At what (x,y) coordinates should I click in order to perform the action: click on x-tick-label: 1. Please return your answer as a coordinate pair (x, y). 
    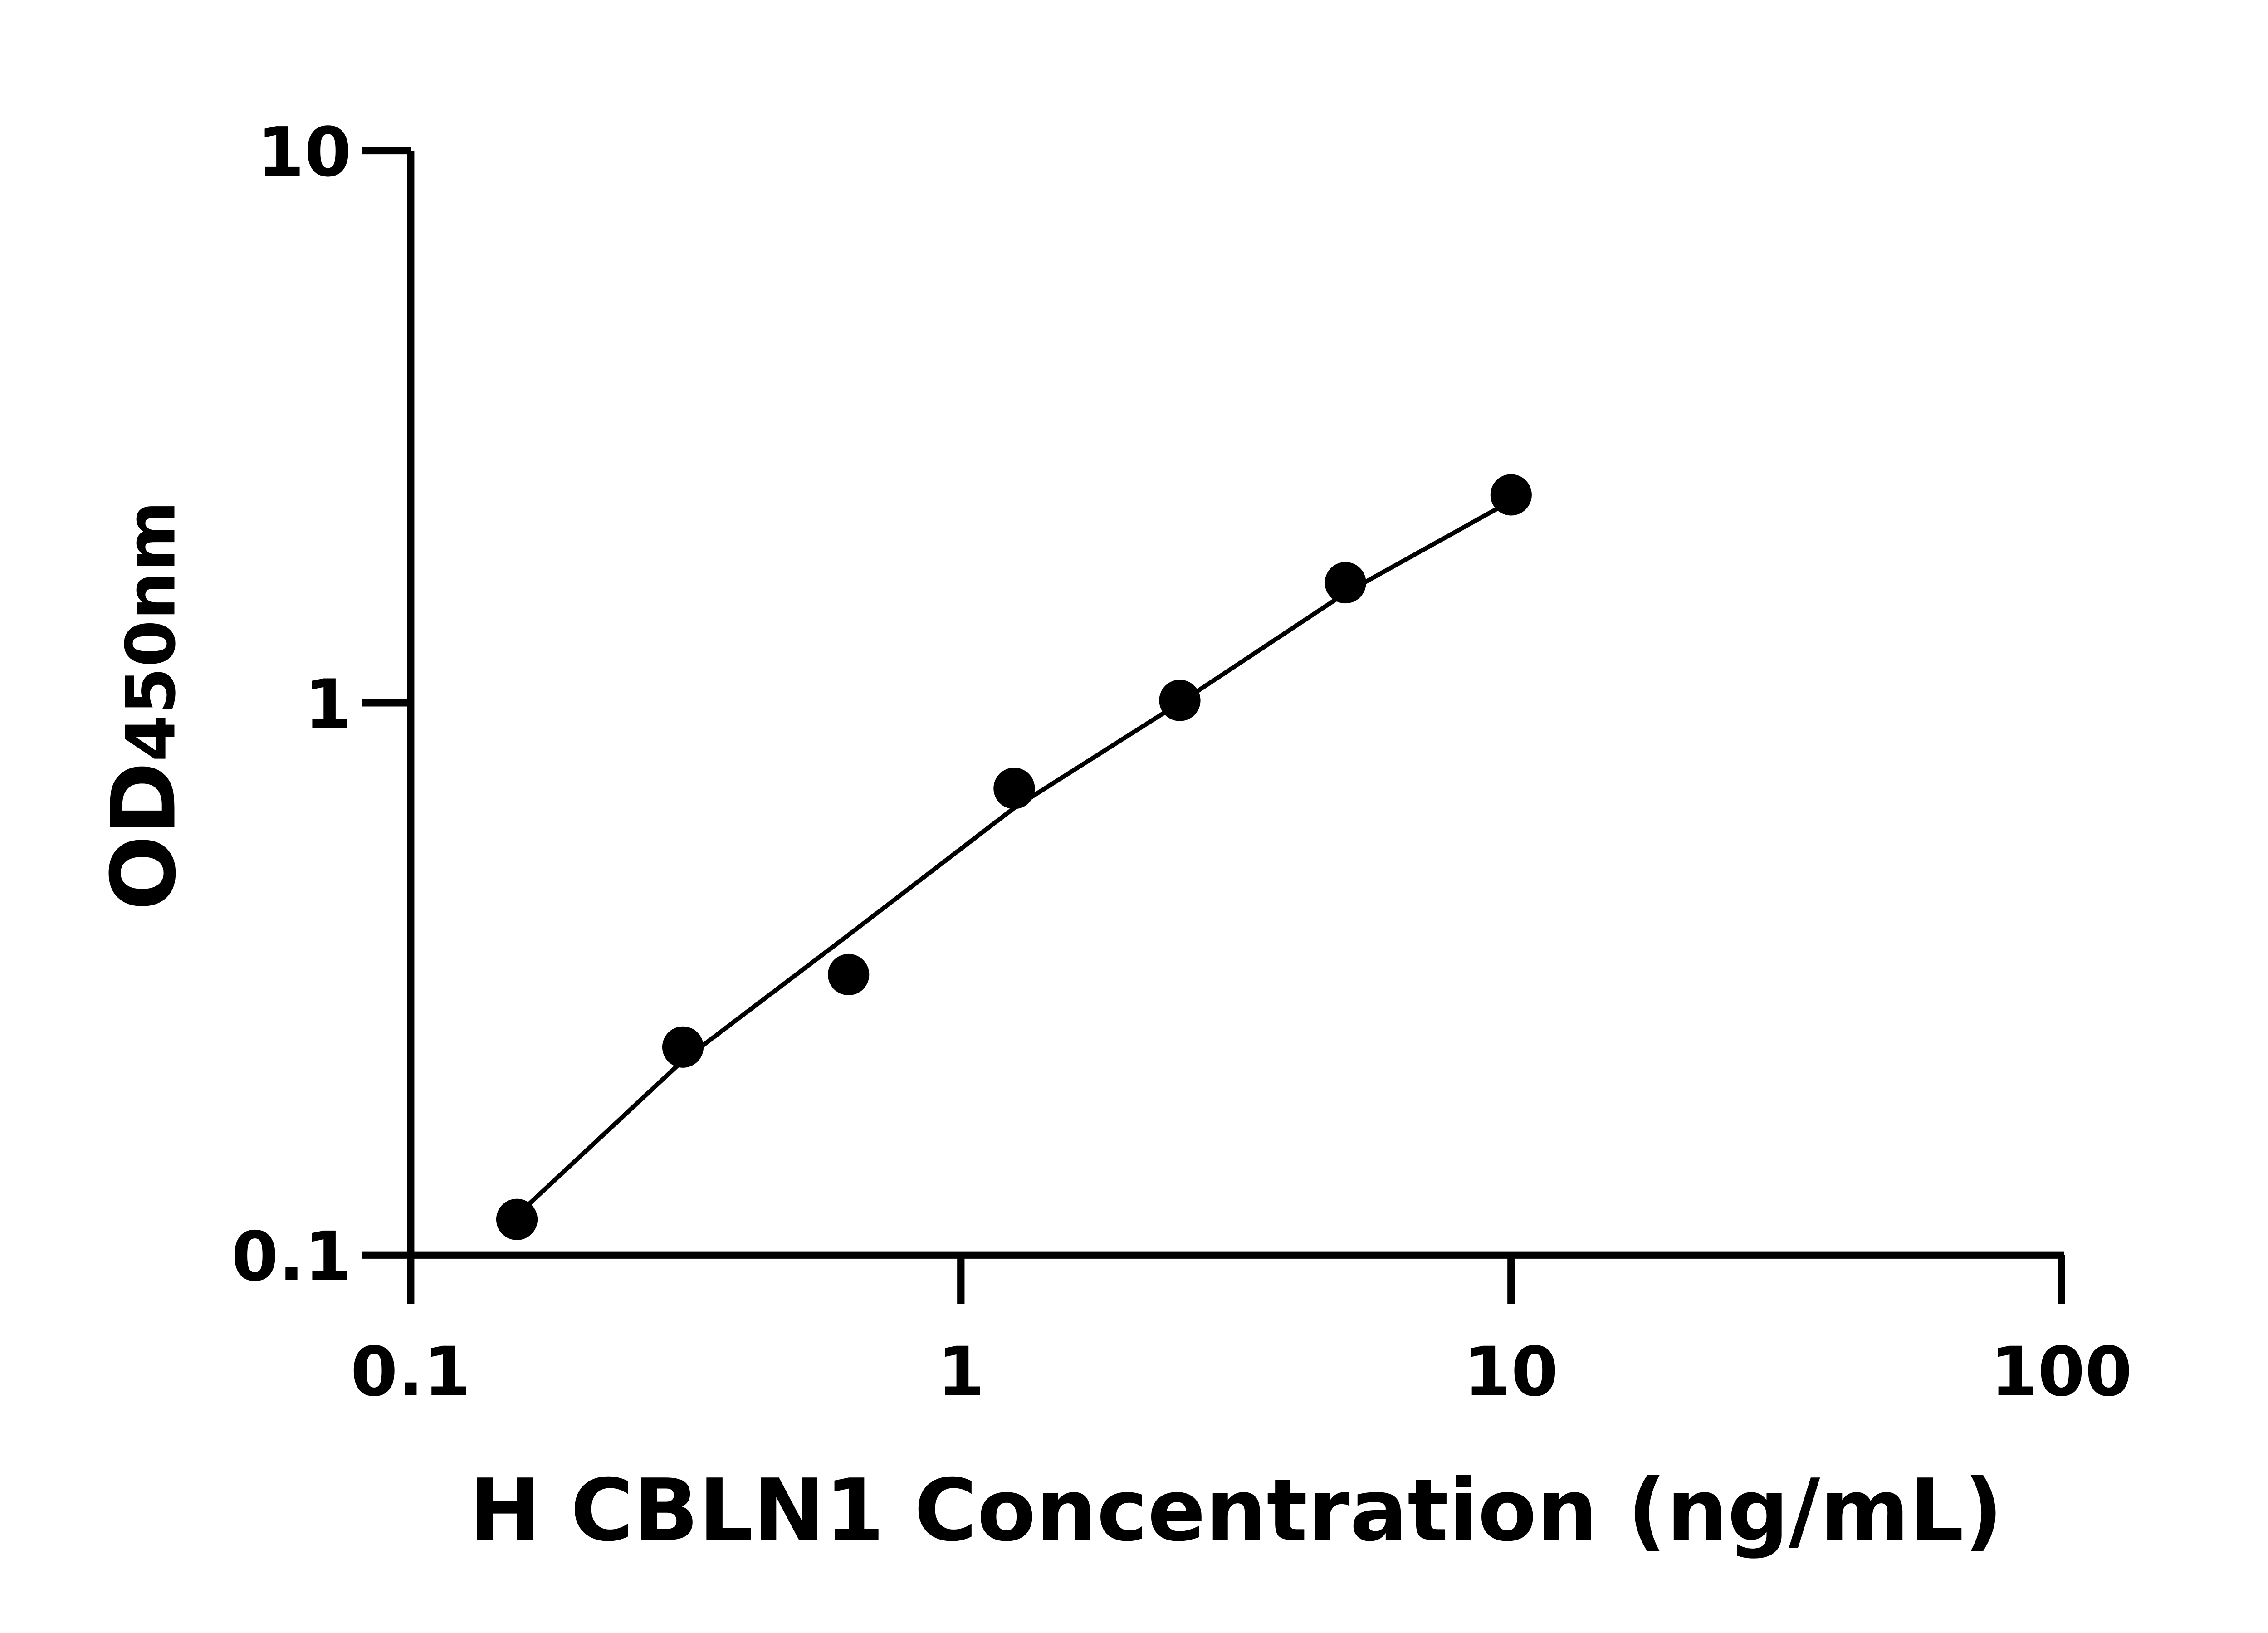
    Looking at the image, I should click on (961, 1372).